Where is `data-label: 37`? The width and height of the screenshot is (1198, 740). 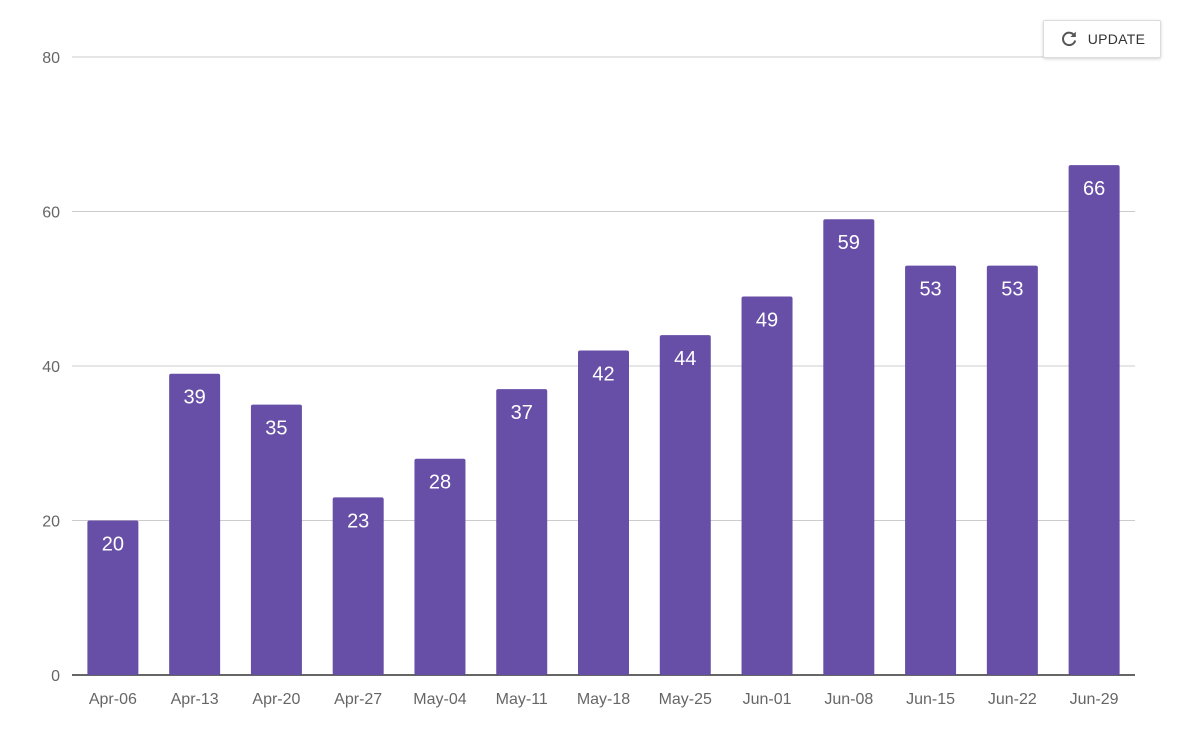
data-label: 37 is located at coordinates (522, 413).